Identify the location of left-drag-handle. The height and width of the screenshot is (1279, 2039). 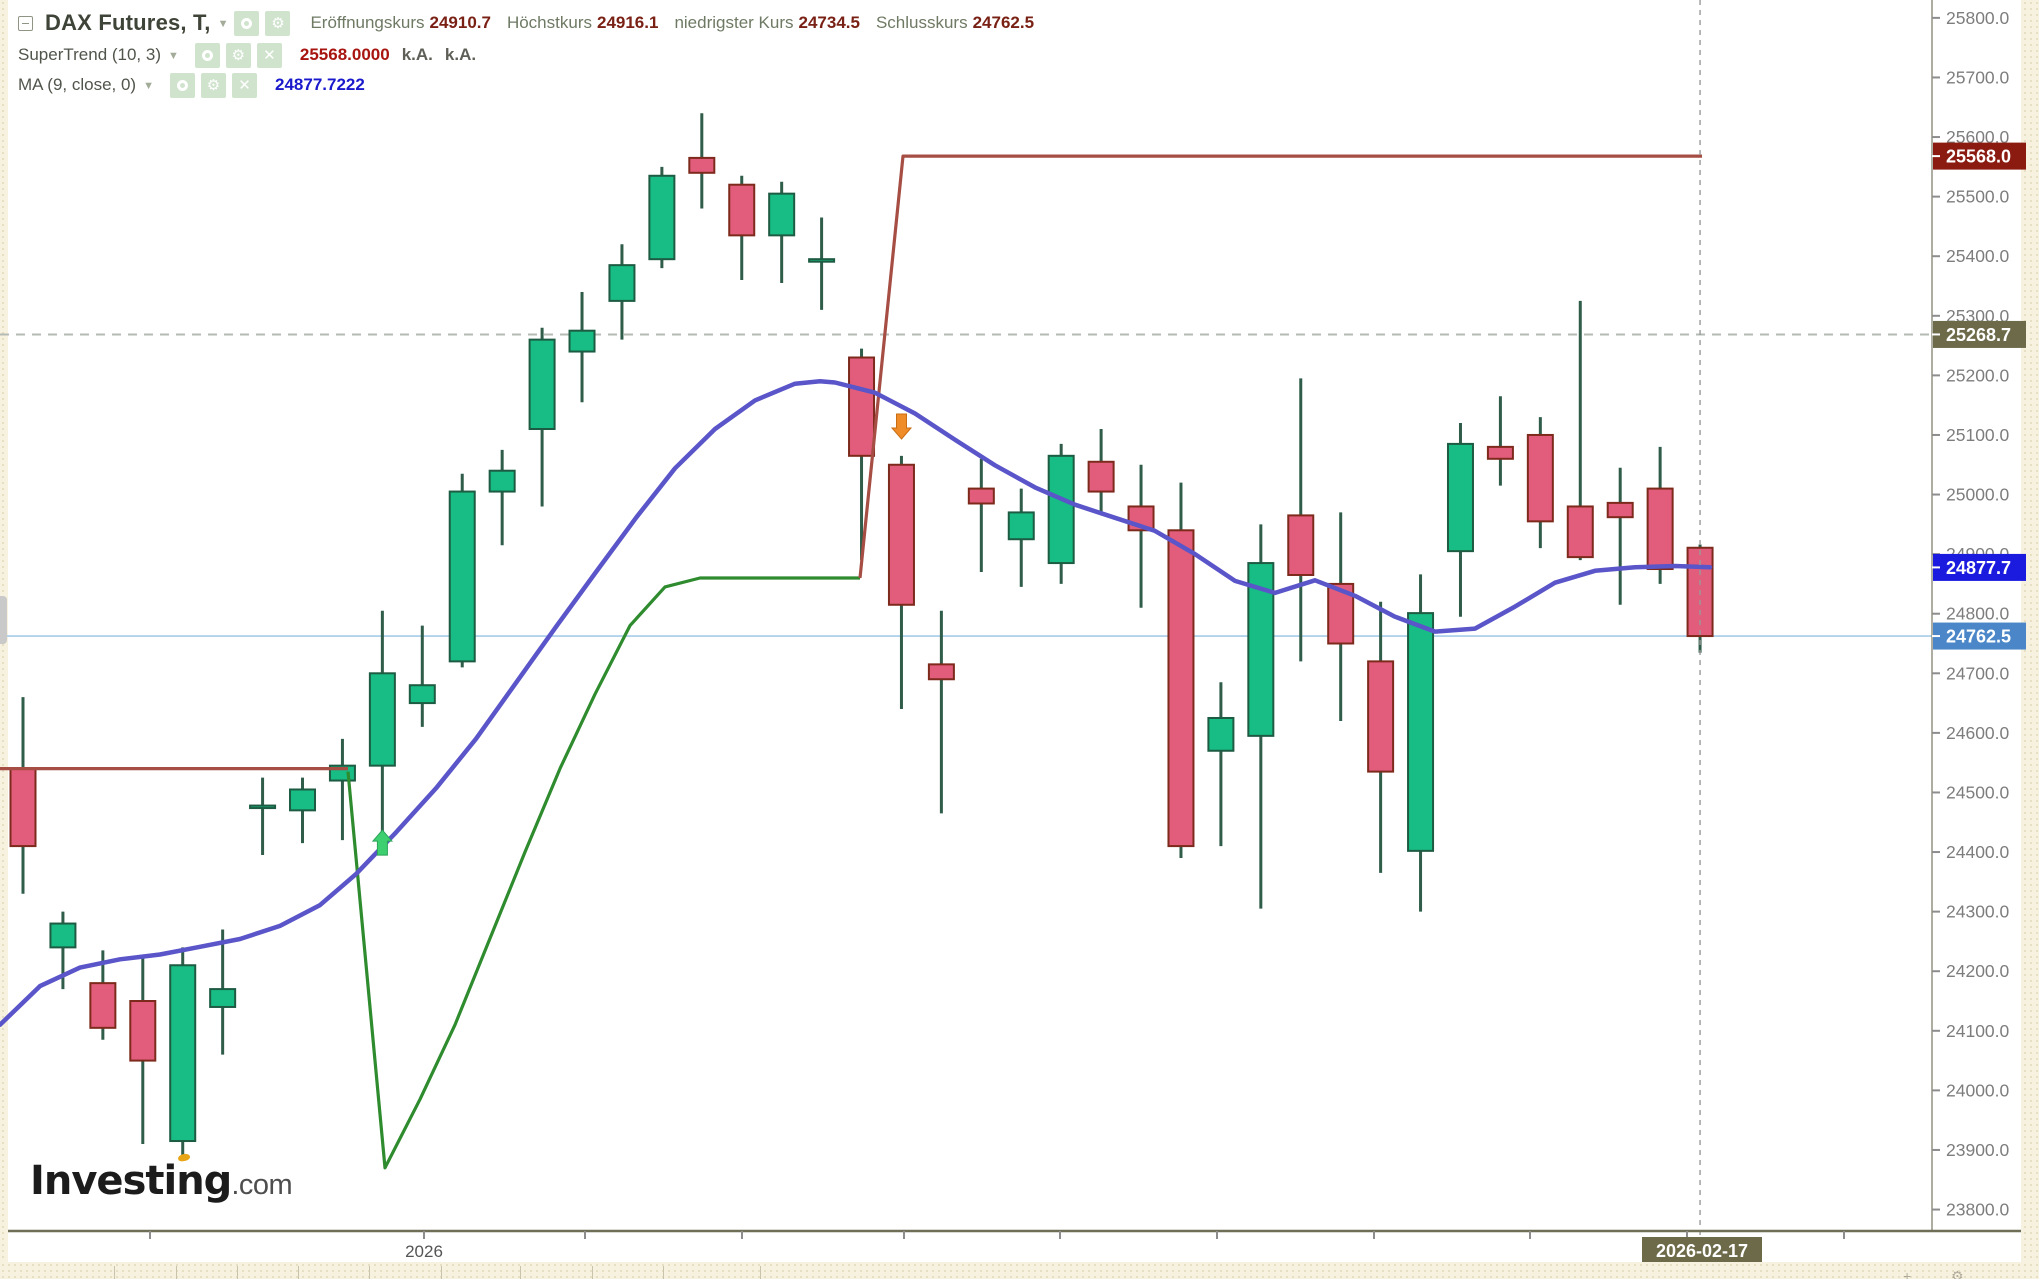
(3, 620).